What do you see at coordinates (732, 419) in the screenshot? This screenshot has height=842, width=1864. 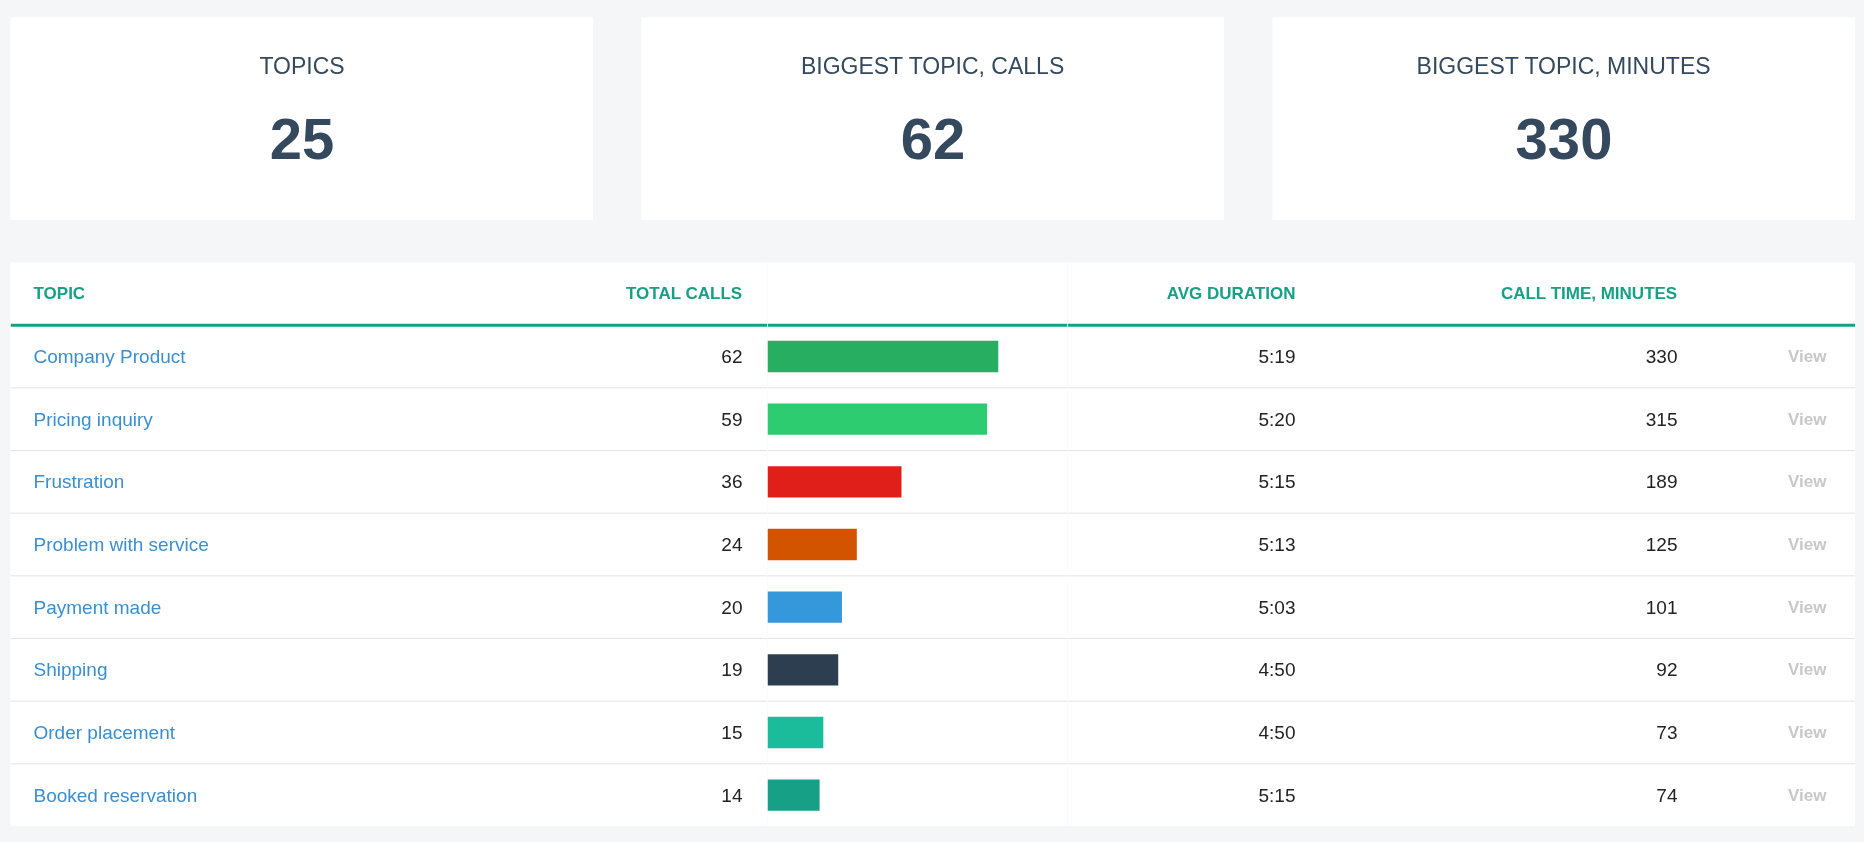 I see `data-label: 59` at bounding box center [732, 419].